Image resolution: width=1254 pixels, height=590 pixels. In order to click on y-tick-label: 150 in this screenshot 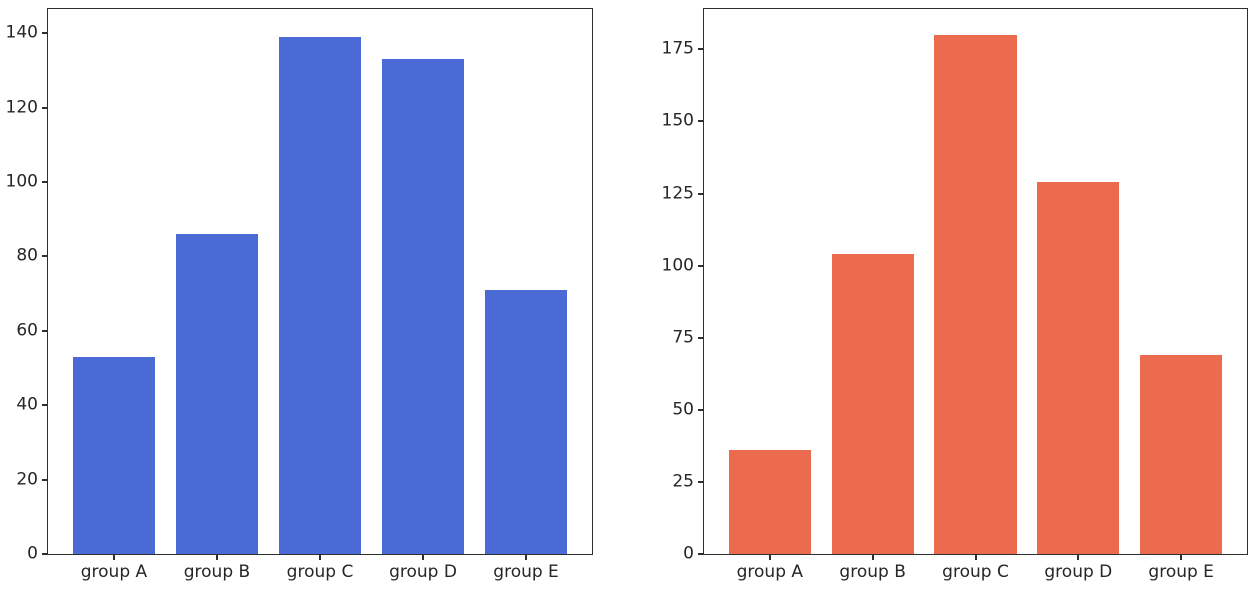, I will do `click(677, 120)`.